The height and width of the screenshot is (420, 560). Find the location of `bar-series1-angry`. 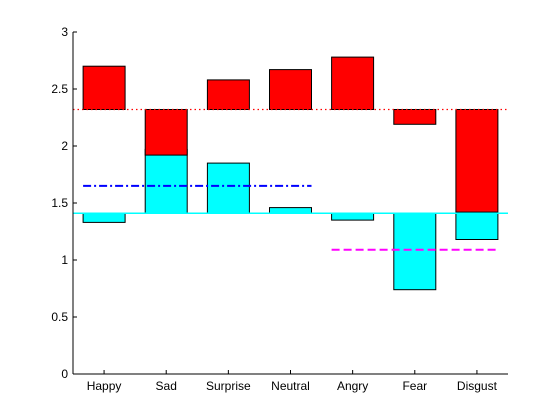

bar-series1-angry is located at coordinates (353, 216).